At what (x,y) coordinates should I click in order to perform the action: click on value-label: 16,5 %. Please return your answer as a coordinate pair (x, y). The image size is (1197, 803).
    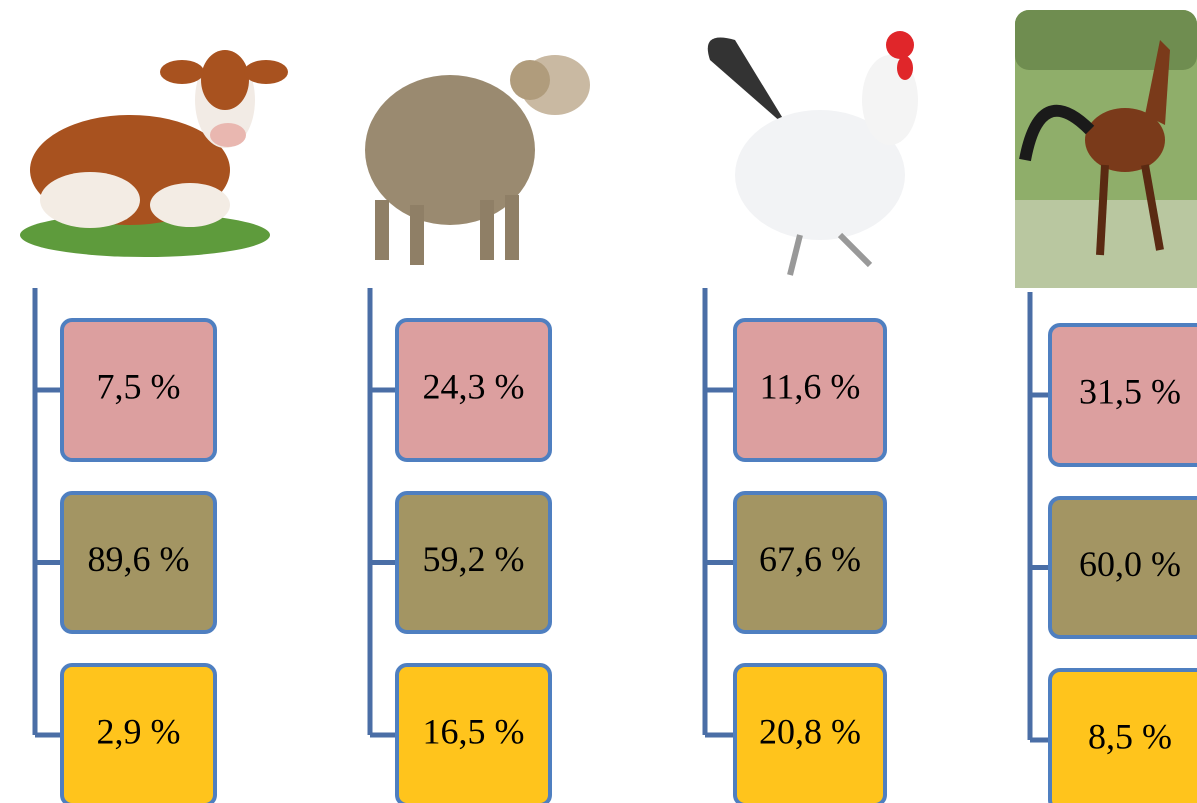
    Looking at the image, I should click on (474, 731).